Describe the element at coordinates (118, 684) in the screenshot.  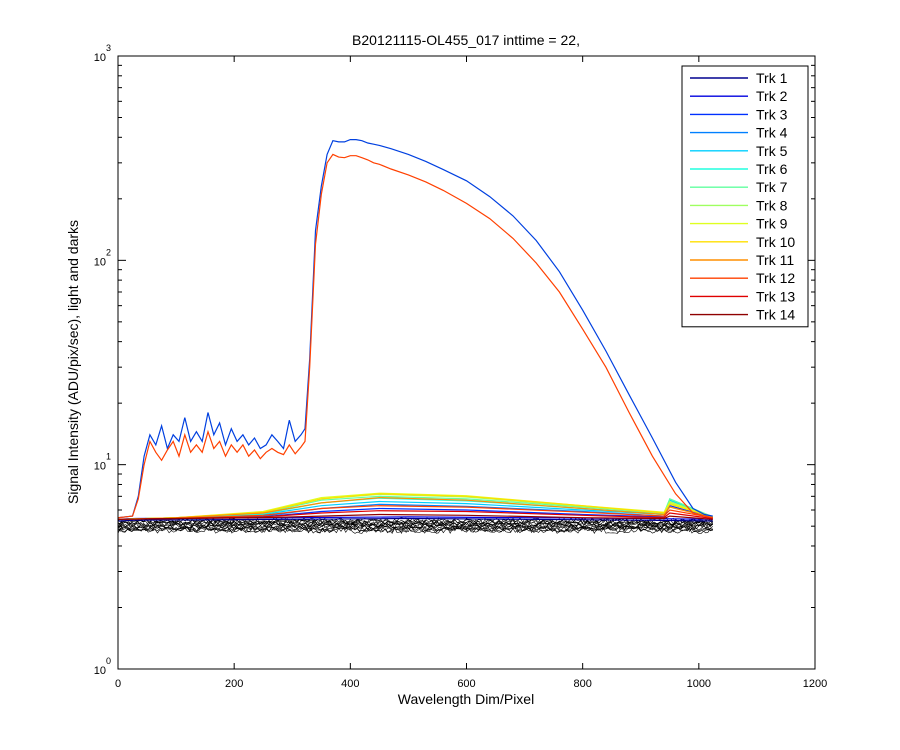
I see `x-tick-label: 0` at that location.